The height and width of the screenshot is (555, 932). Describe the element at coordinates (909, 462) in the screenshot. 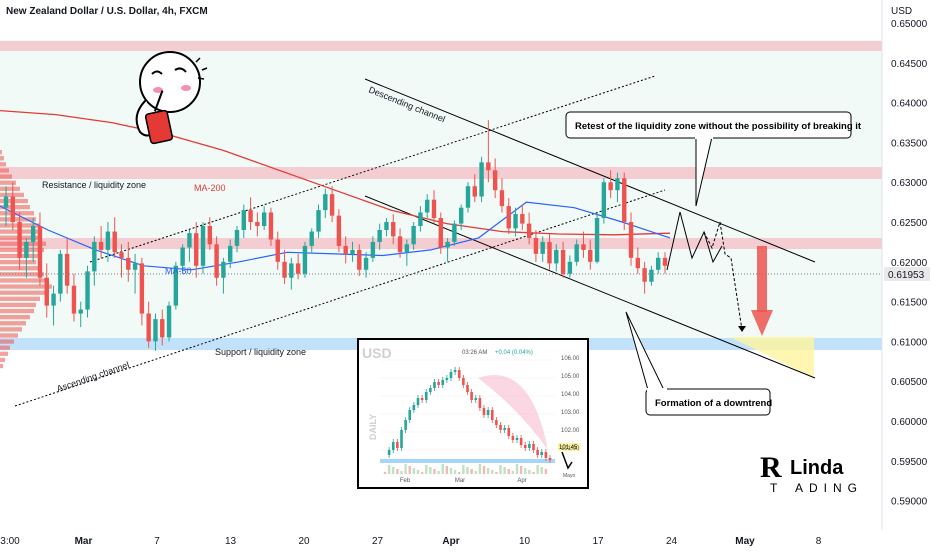

I see `price-tick-label: 0.59500` at that location.